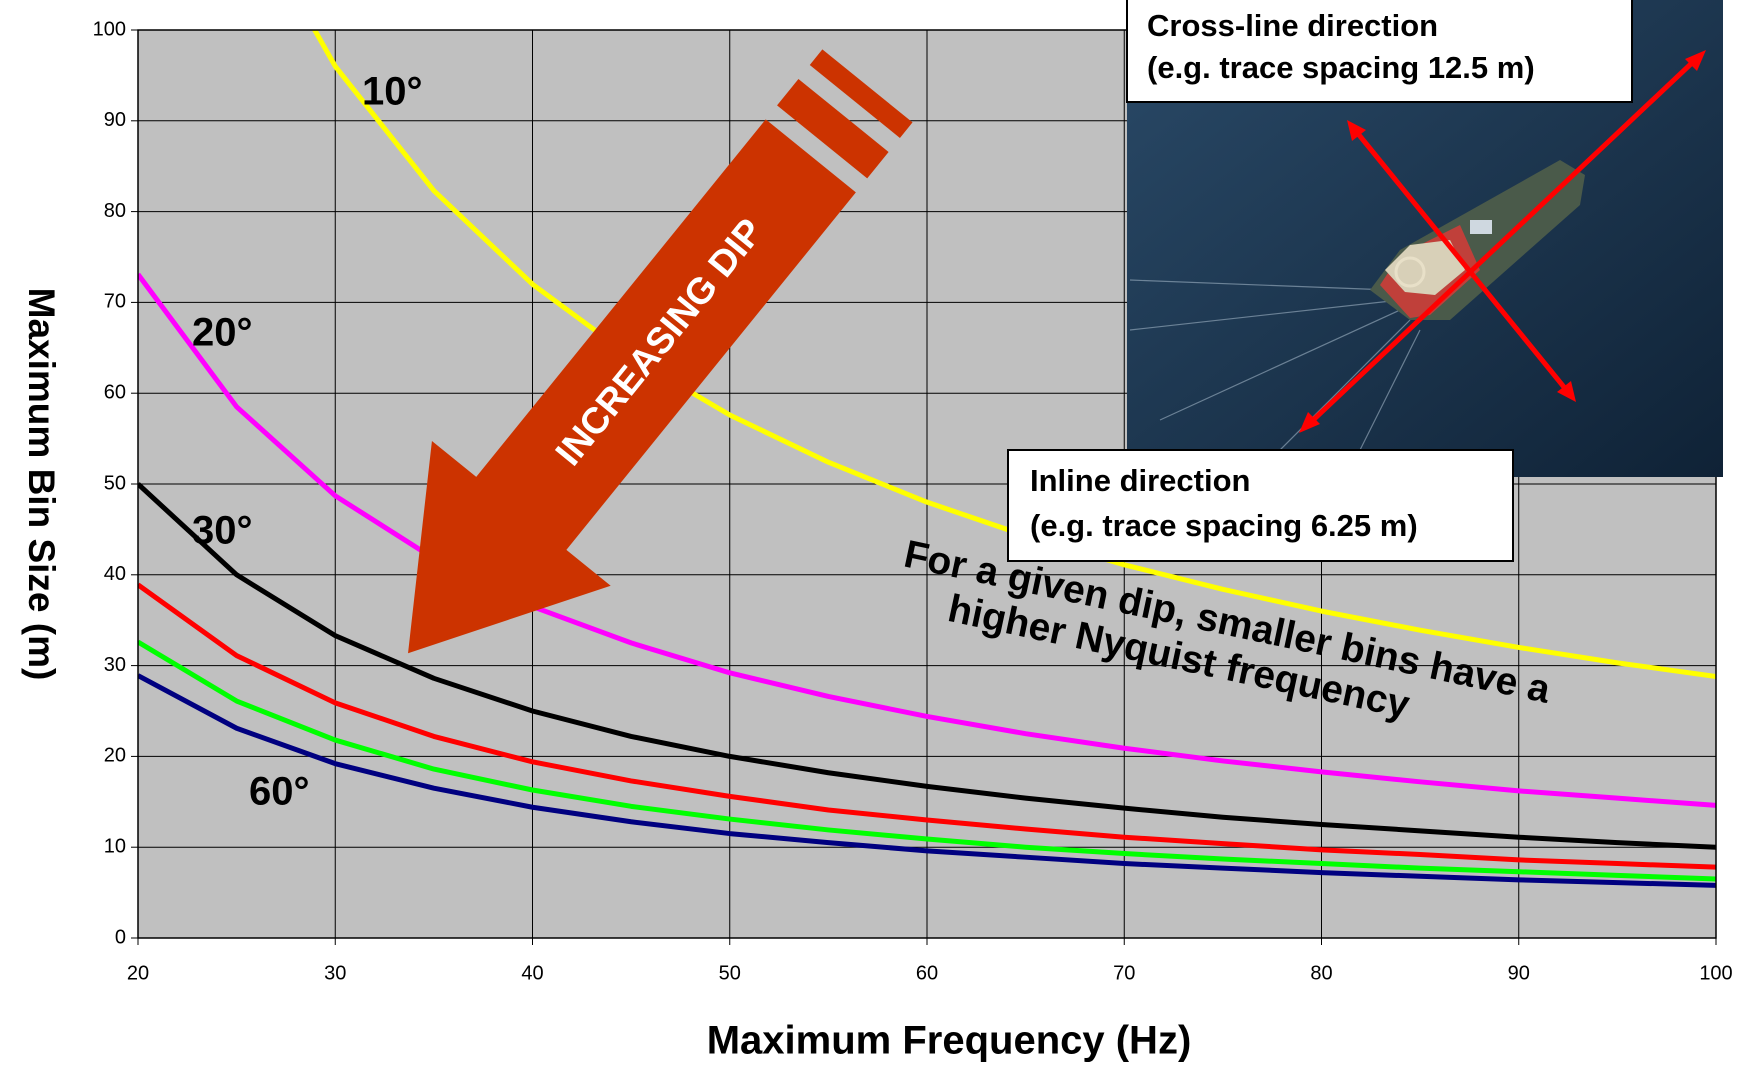  Describe the element at coordinates (1519, 973) in the screenshot. I see `x-tick-label: 90` at that location.